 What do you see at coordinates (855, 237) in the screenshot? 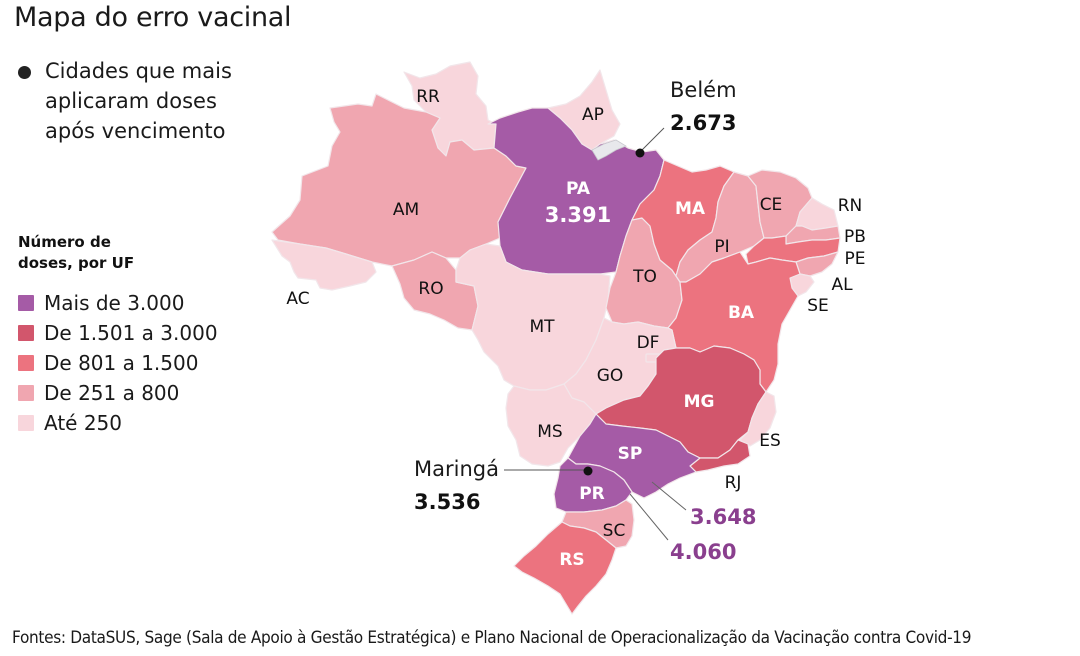
I see `label-PB: PB` at bounding box center [855, 237].